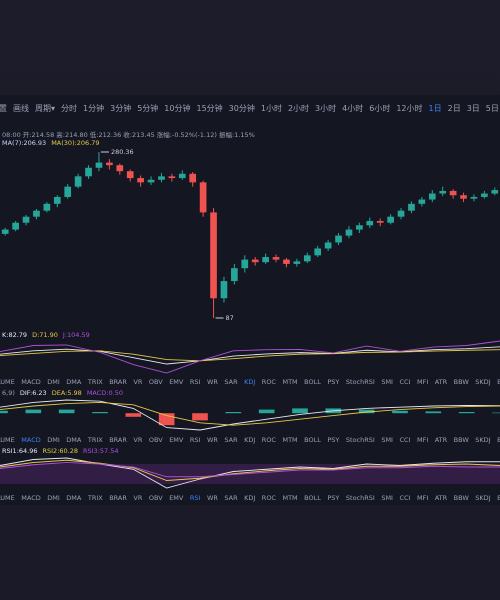 This screenshot has width=500, height=600. I want to click on toolbar-item: 15分钟, so click(209, 108).